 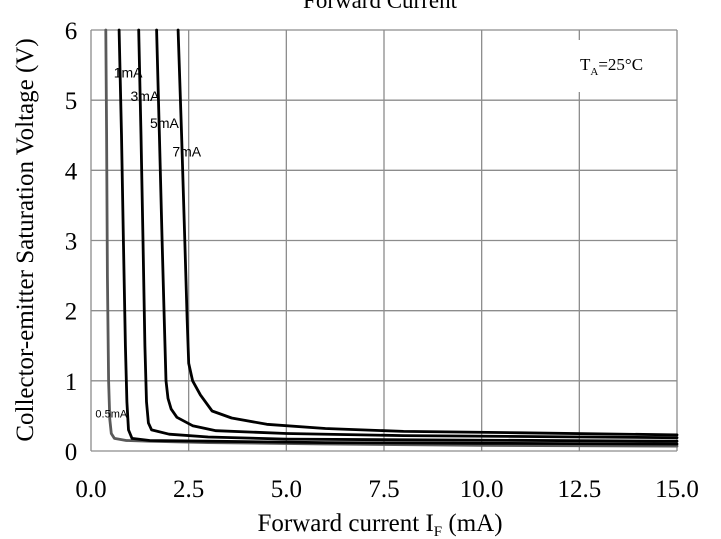 What do you see at coordinates (71, 31) in the screenshot?
I see `y-tick-label: 6` at bounding box center [71, 31].